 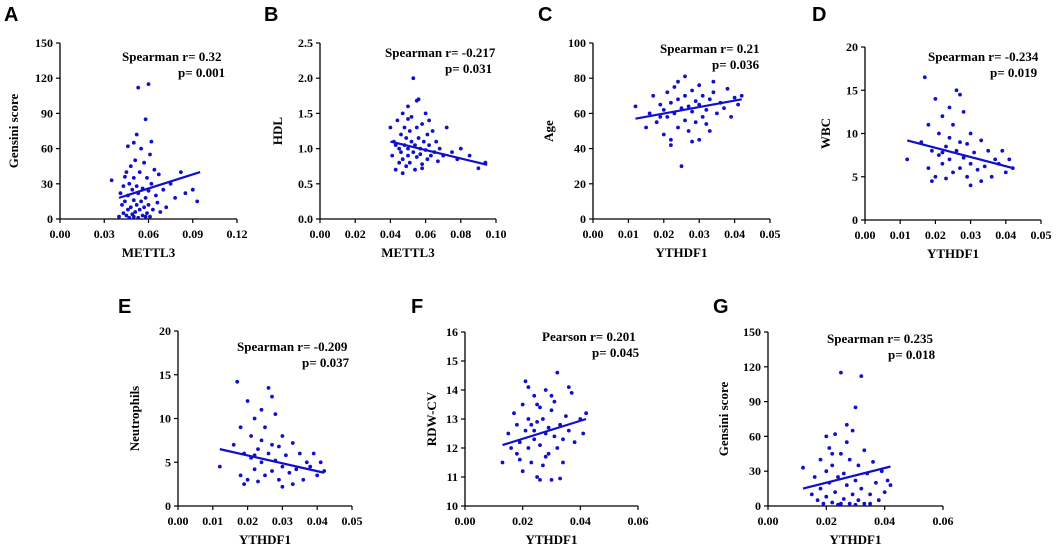 I want to click on x-axis-label: YTHDF1, so click(x=265, y=539).